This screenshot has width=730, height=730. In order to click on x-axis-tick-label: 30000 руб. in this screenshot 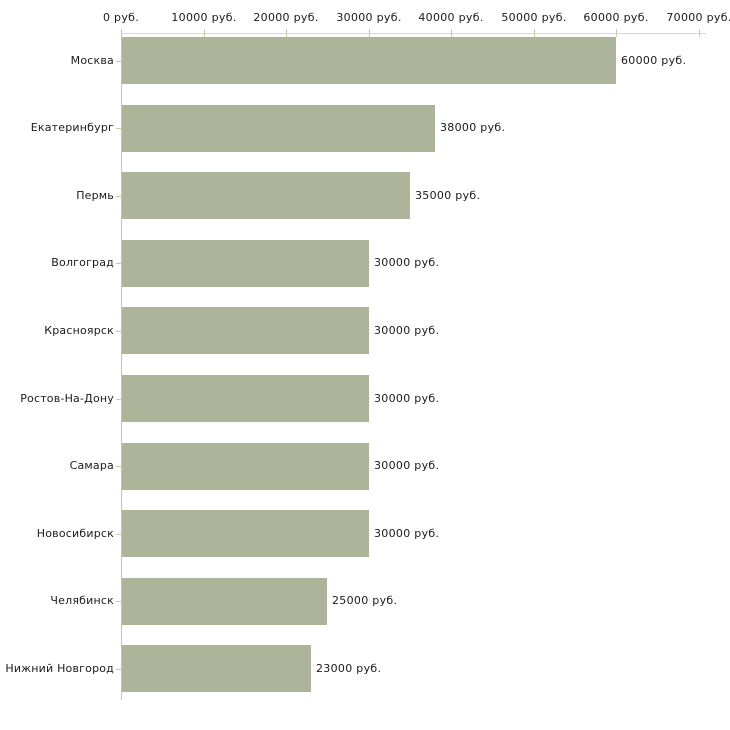, I will do `click(369, 17)`.